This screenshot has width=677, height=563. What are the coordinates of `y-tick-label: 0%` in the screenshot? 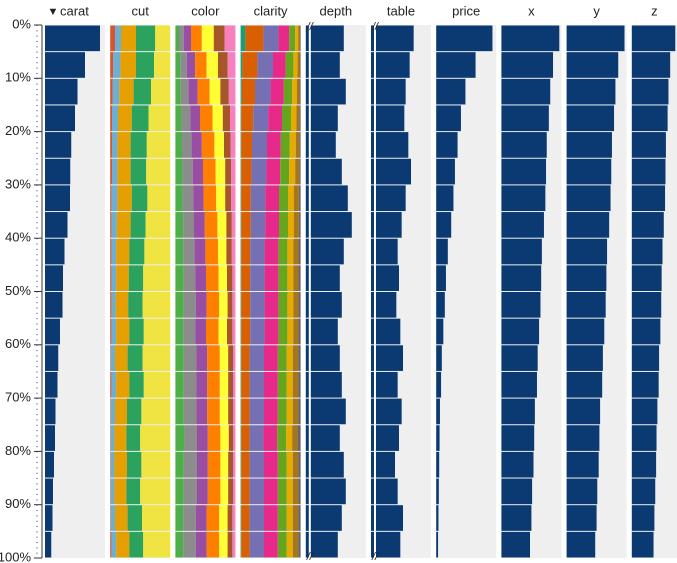 It's located at (21, 23).